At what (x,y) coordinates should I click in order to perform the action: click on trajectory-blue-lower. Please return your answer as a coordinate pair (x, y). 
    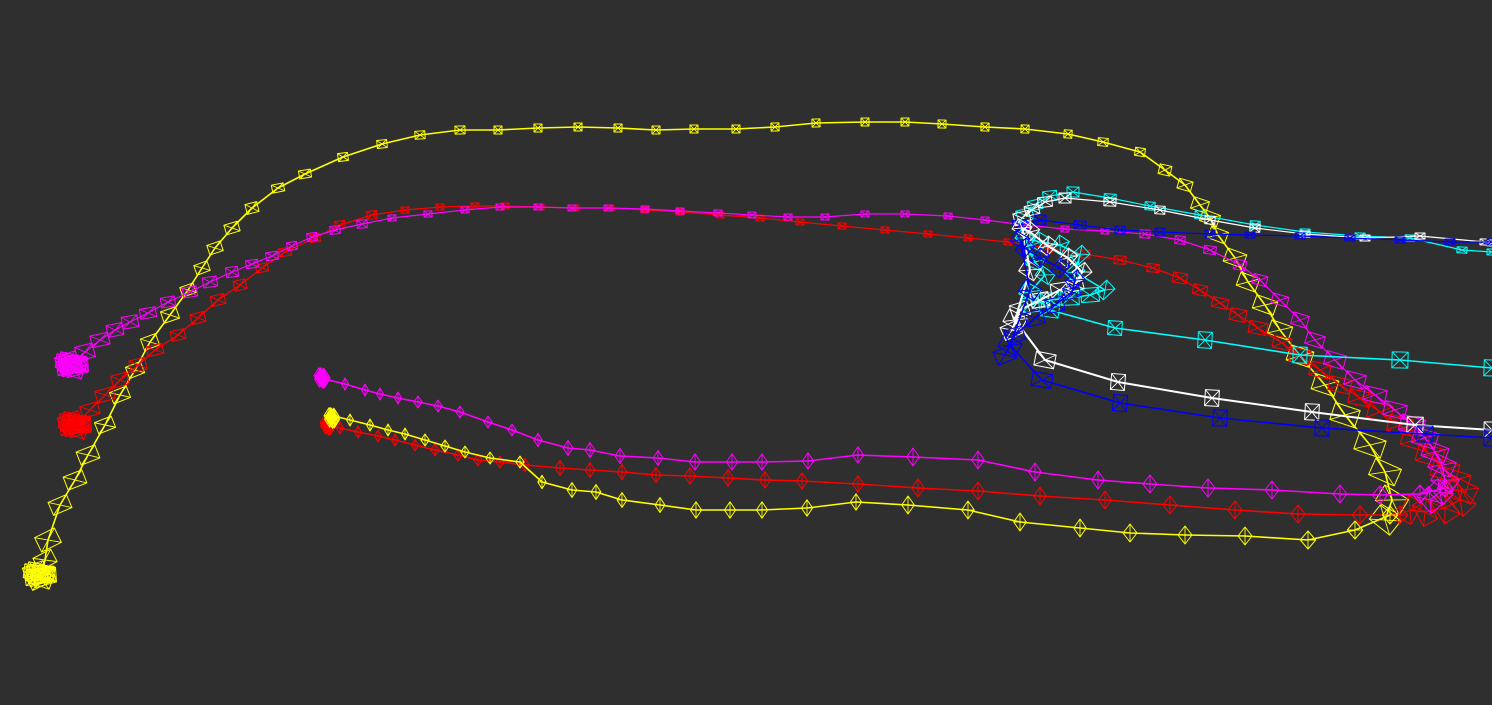
    Looking at the image, I should click on (1242, 338).